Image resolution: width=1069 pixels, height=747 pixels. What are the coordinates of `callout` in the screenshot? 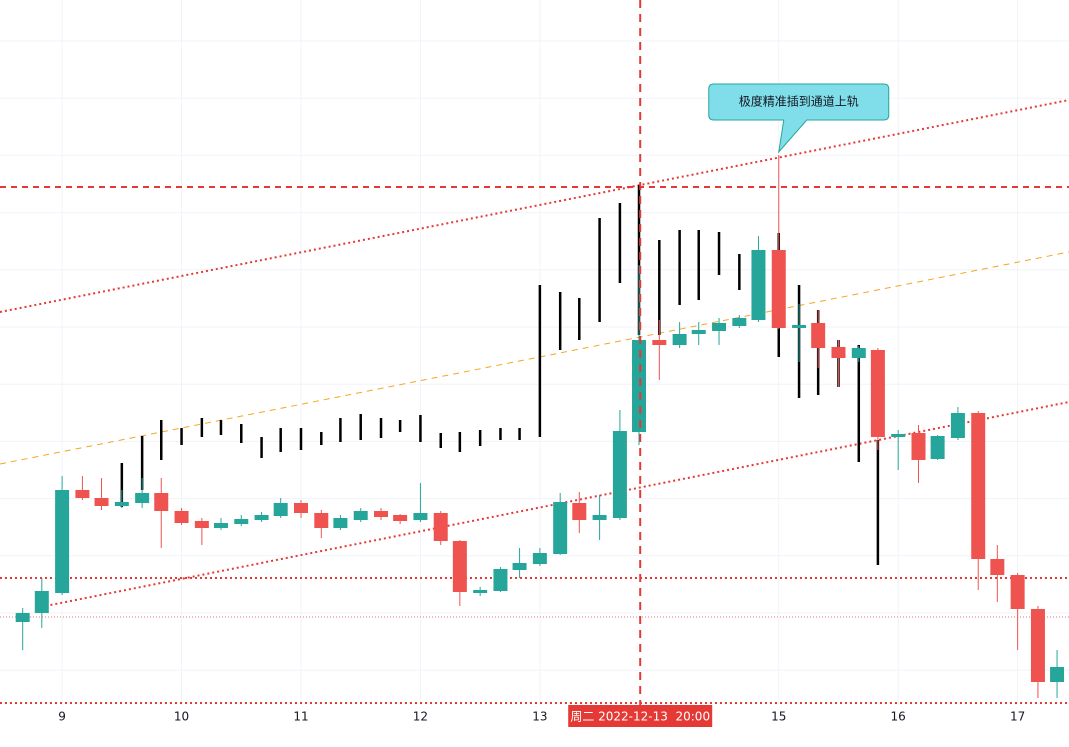 It's located at (799, 118).